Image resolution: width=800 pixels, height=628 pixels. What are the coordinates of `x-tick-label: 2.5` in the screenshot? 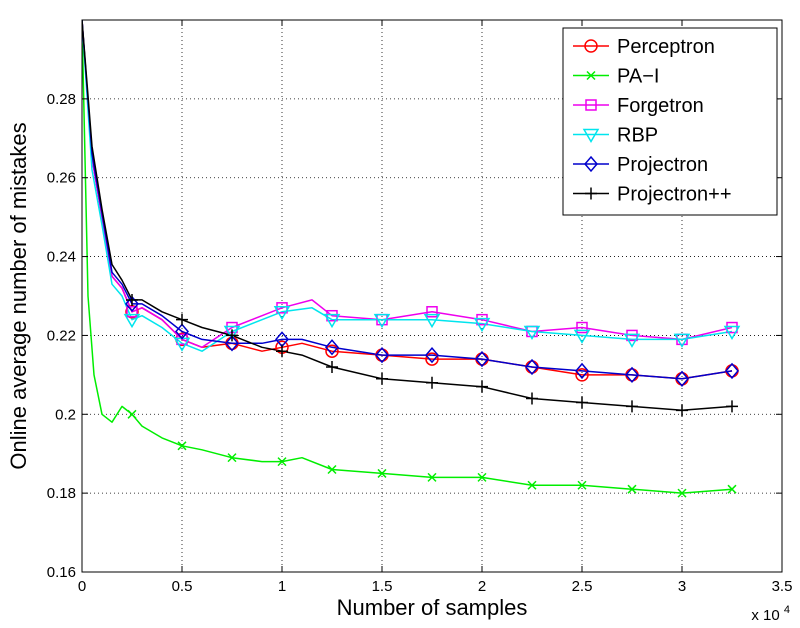 It's located at (582, 586).